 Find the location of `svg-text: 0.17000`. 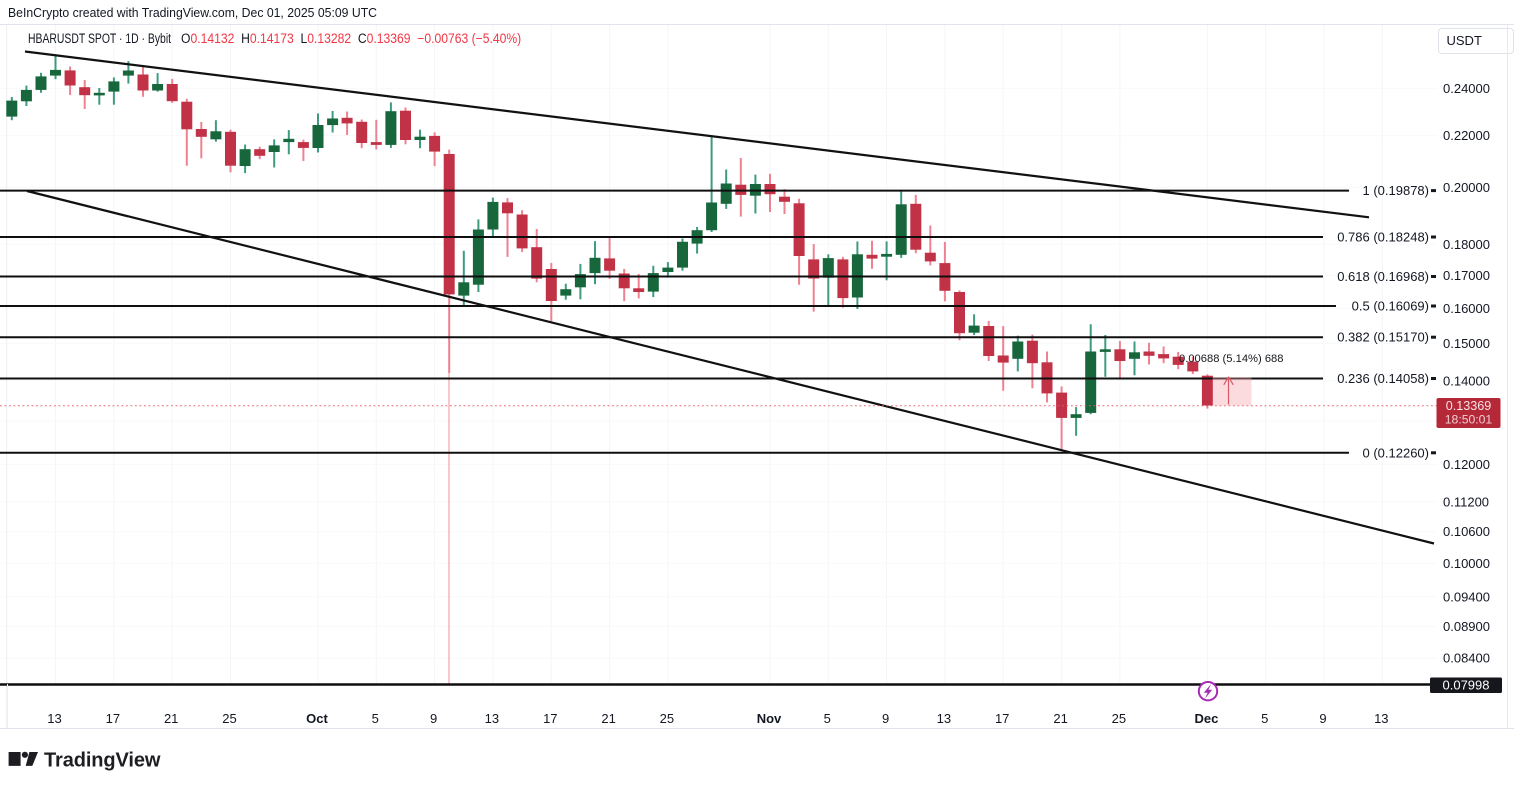

svg-text: 0.17000 is located at coordinates (1466, 275).